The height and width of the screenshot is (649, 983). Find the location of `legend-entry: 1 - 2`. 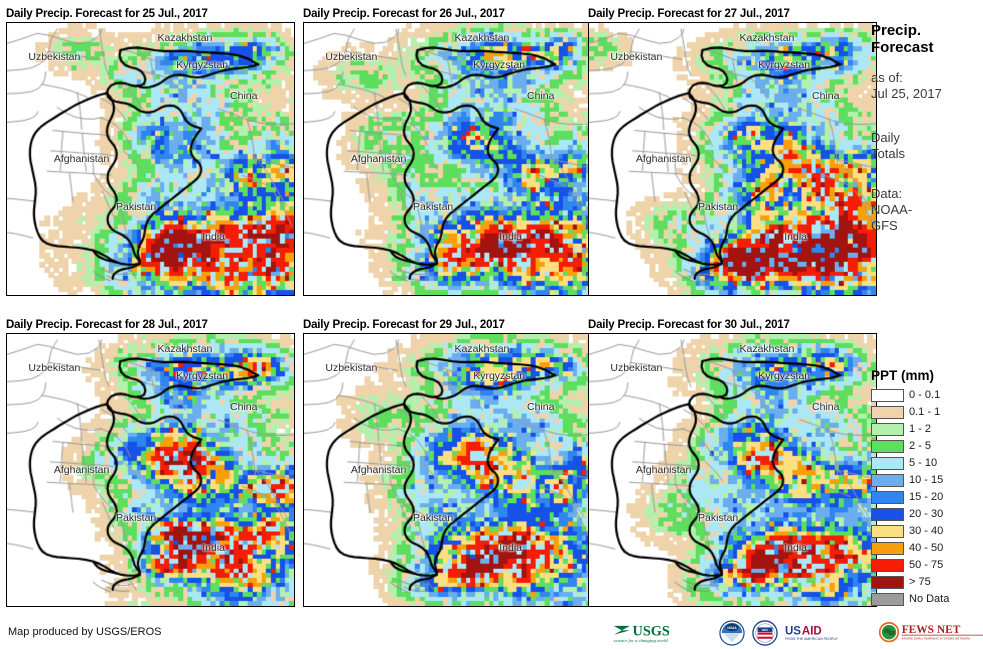

legend-entry: 1 - 2 is located at coordinates (927, 429).